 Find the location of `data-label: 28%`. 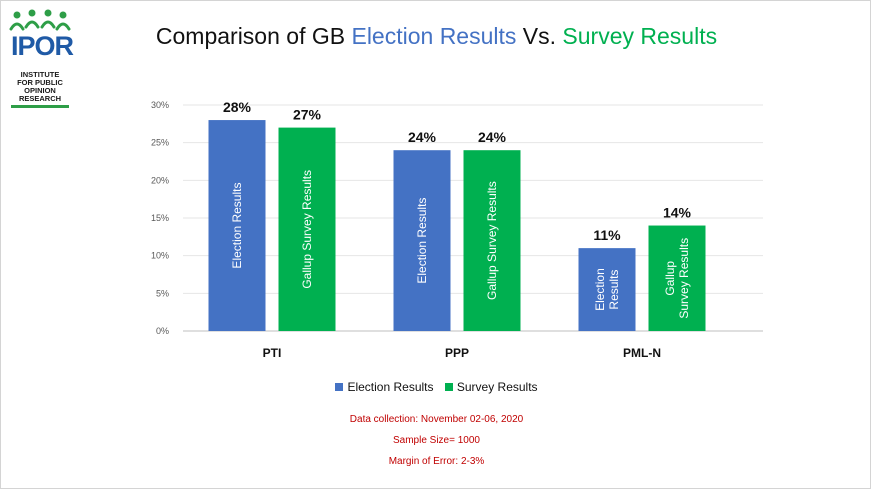

data-label: 28% is located at coordinates (237, 107).